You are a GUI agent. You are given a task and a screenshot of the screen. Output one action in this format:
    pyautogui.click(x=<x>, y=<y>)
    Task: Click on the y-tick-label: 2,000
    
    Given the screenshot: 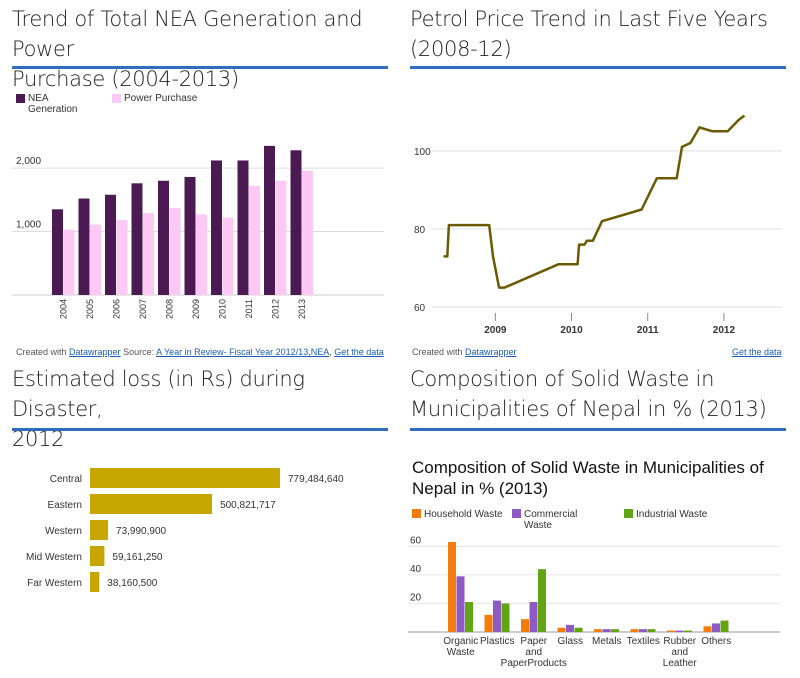 What is the action you would take?
    pyautogui.click(x=28, y=161)
    